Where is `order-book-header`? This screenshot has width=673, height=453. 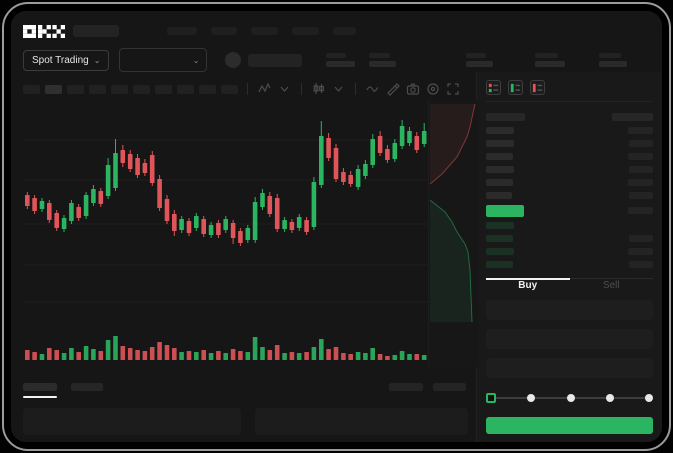
order-book-header is located at coordinates (569, 116).